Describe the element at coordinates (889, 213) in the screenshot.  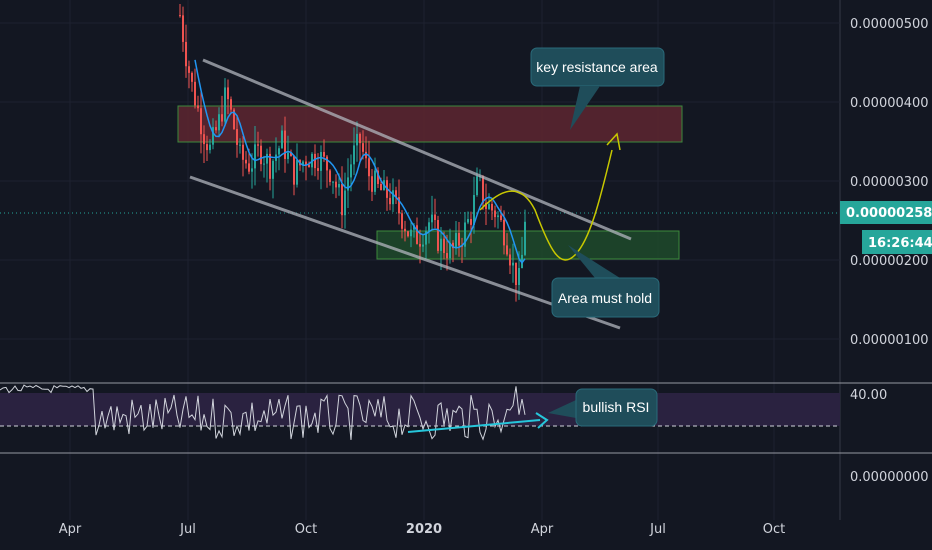
I see `current-price-value: 0.00000258` at that location.